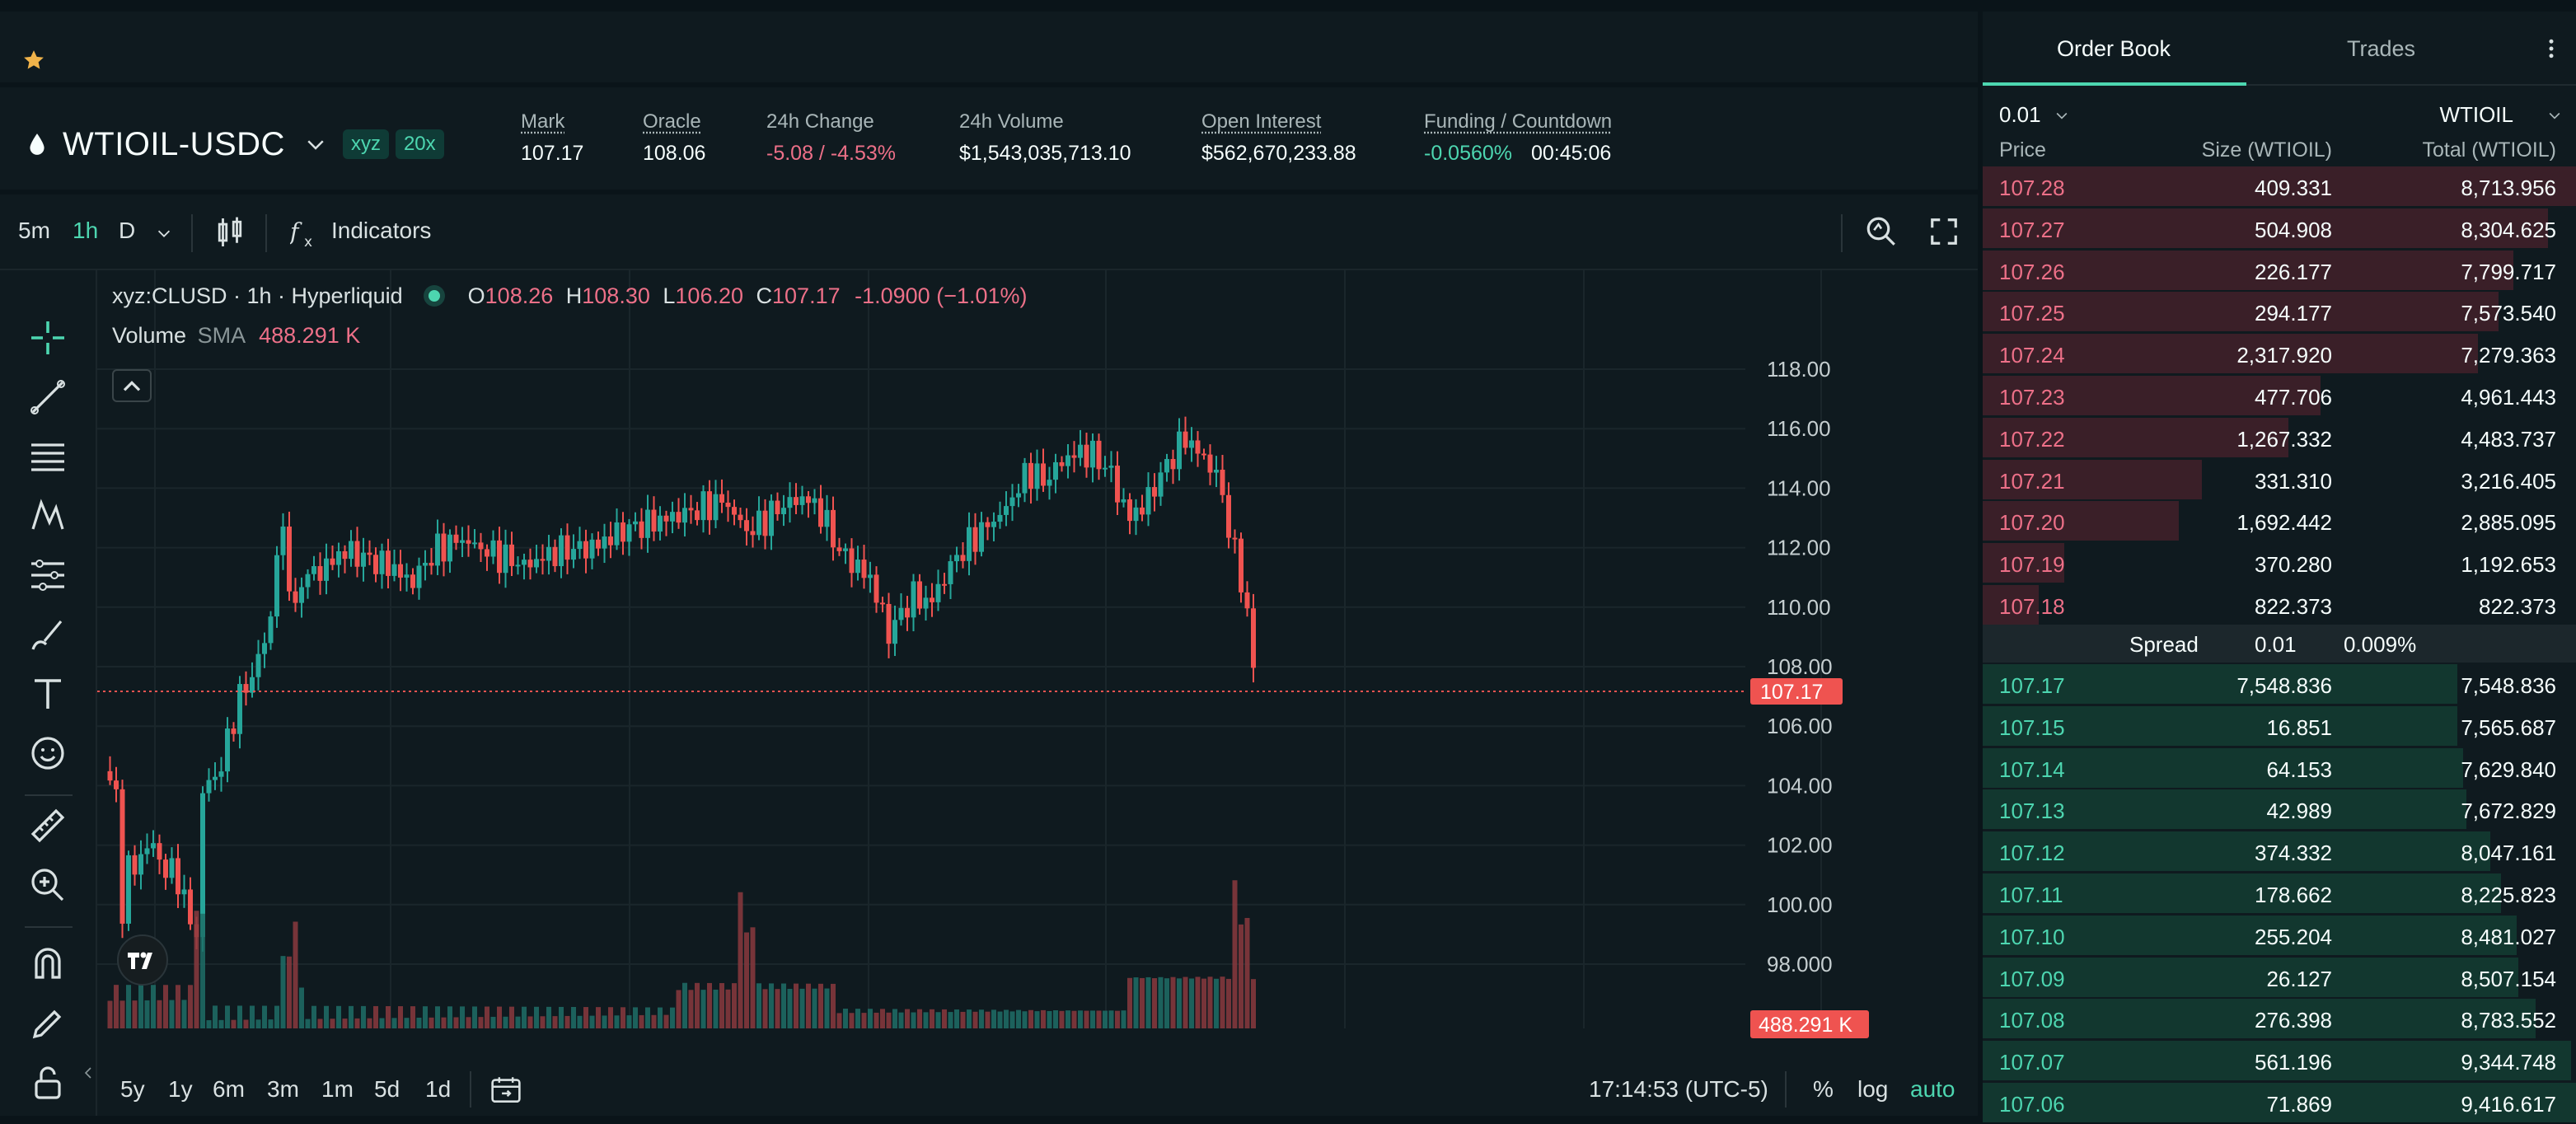  I want to click on ask-row: 107.19 370.280 1,192.653, so click(2279, 563).